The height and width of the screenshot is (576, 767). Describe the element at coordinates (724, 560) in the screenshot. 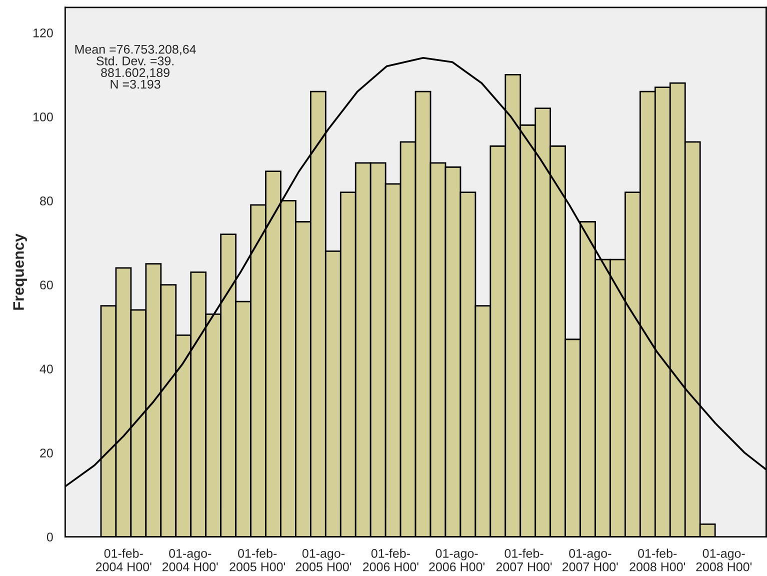

I see `x-tick-label: 01-ago- 2008 H00'` at that location.